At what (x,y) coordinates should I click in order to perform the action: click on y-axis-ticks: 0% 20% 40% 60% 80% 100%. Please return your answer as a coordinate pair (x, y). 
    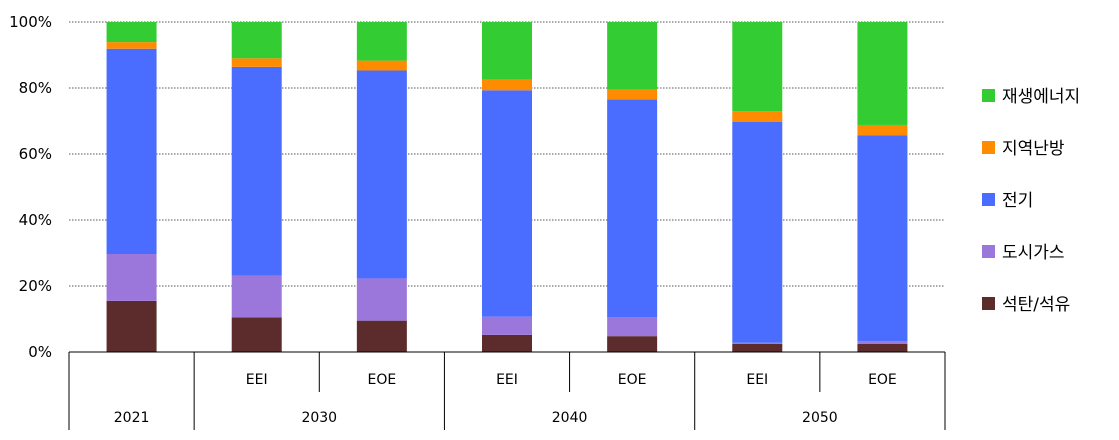
    Looking at the image, I should click on (30, 187).